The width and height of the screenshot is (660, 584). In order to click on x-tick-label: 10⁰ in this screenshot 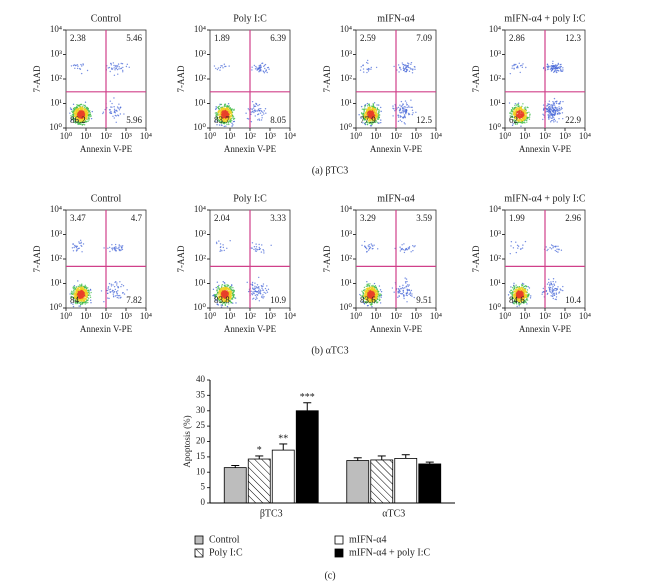, I will do `click(66, 316)`.